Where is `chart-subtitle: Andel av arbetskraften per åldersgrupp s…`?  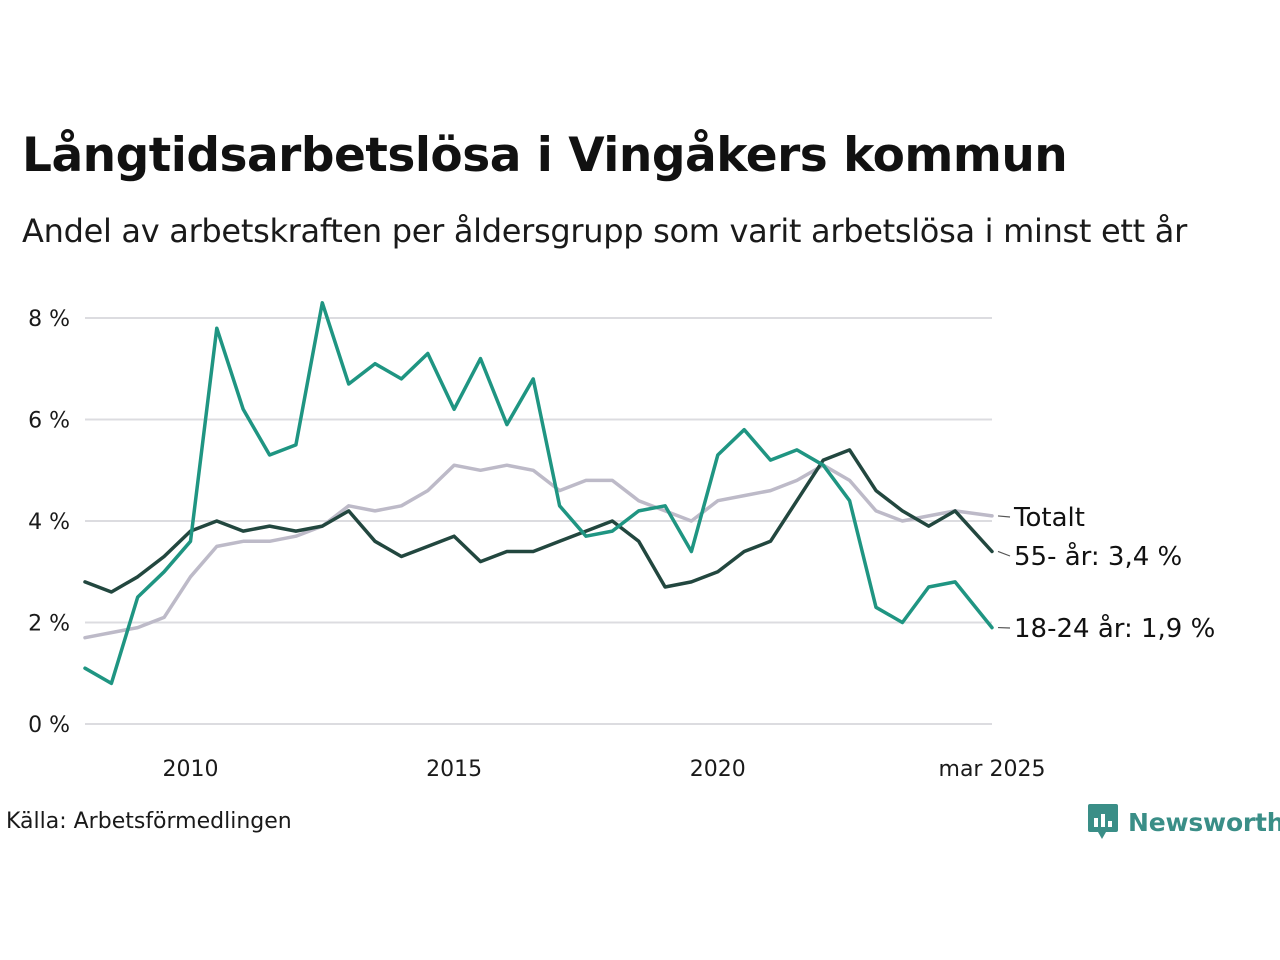 chart-subtitle: Andel av arbetskraften per åldersgrupp s… is located at coordinates (604, 231).